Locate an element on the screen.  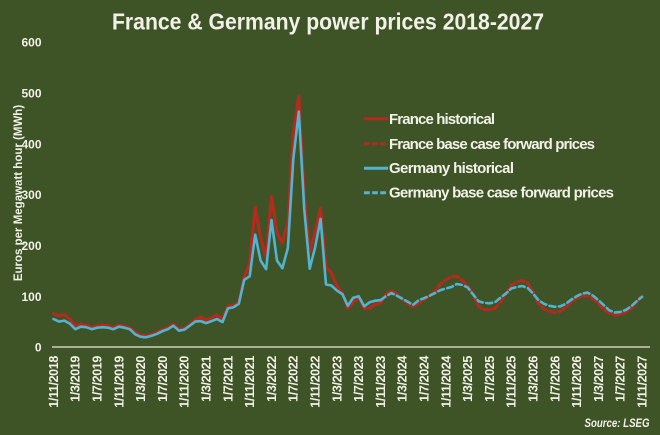
svg-text: 1/7/2025 is located at coordinates (490, 379).